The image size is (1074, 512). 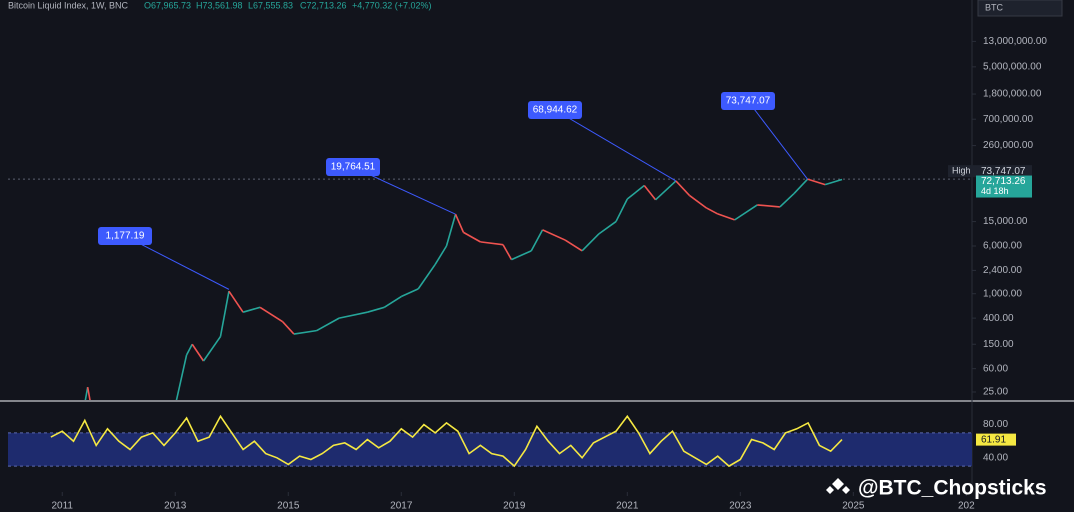 I want to click on rsi-tick-label: 80.00, so click(x=995, y=424).